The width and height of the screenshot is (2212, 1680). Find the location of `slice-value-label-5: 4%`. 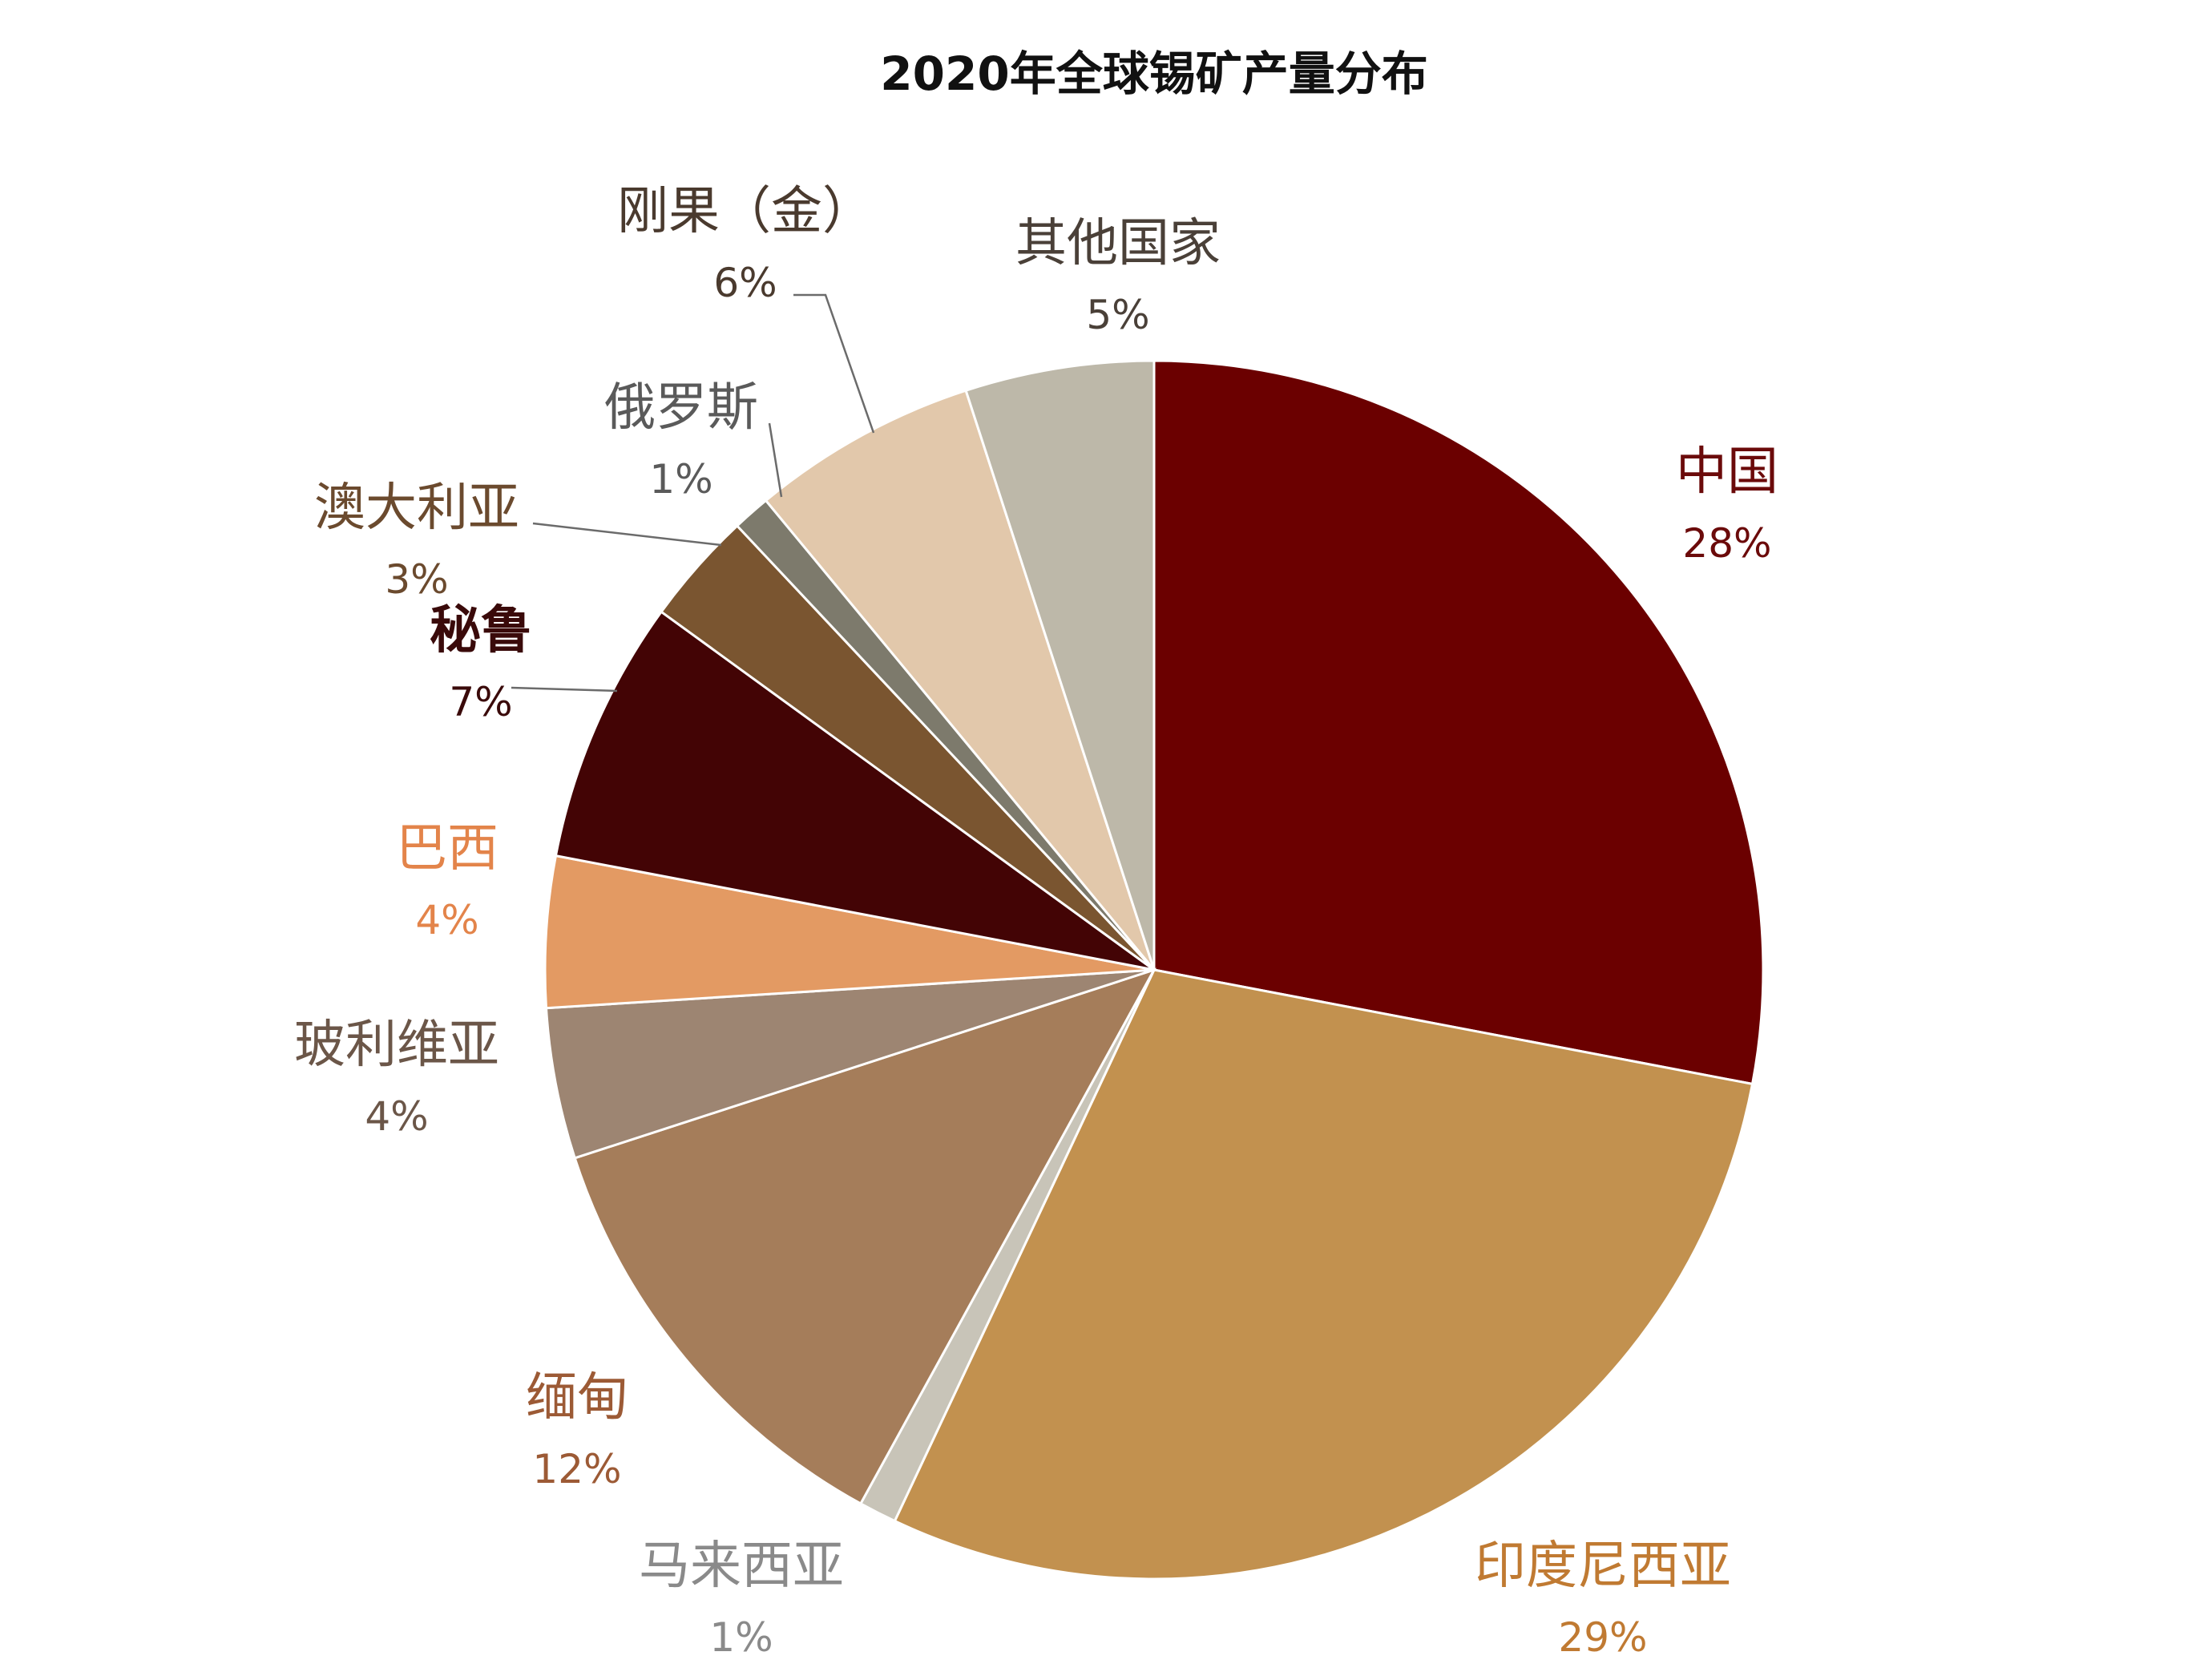

slice-value-label-5: 4% is located at coordinates (396, 1116).